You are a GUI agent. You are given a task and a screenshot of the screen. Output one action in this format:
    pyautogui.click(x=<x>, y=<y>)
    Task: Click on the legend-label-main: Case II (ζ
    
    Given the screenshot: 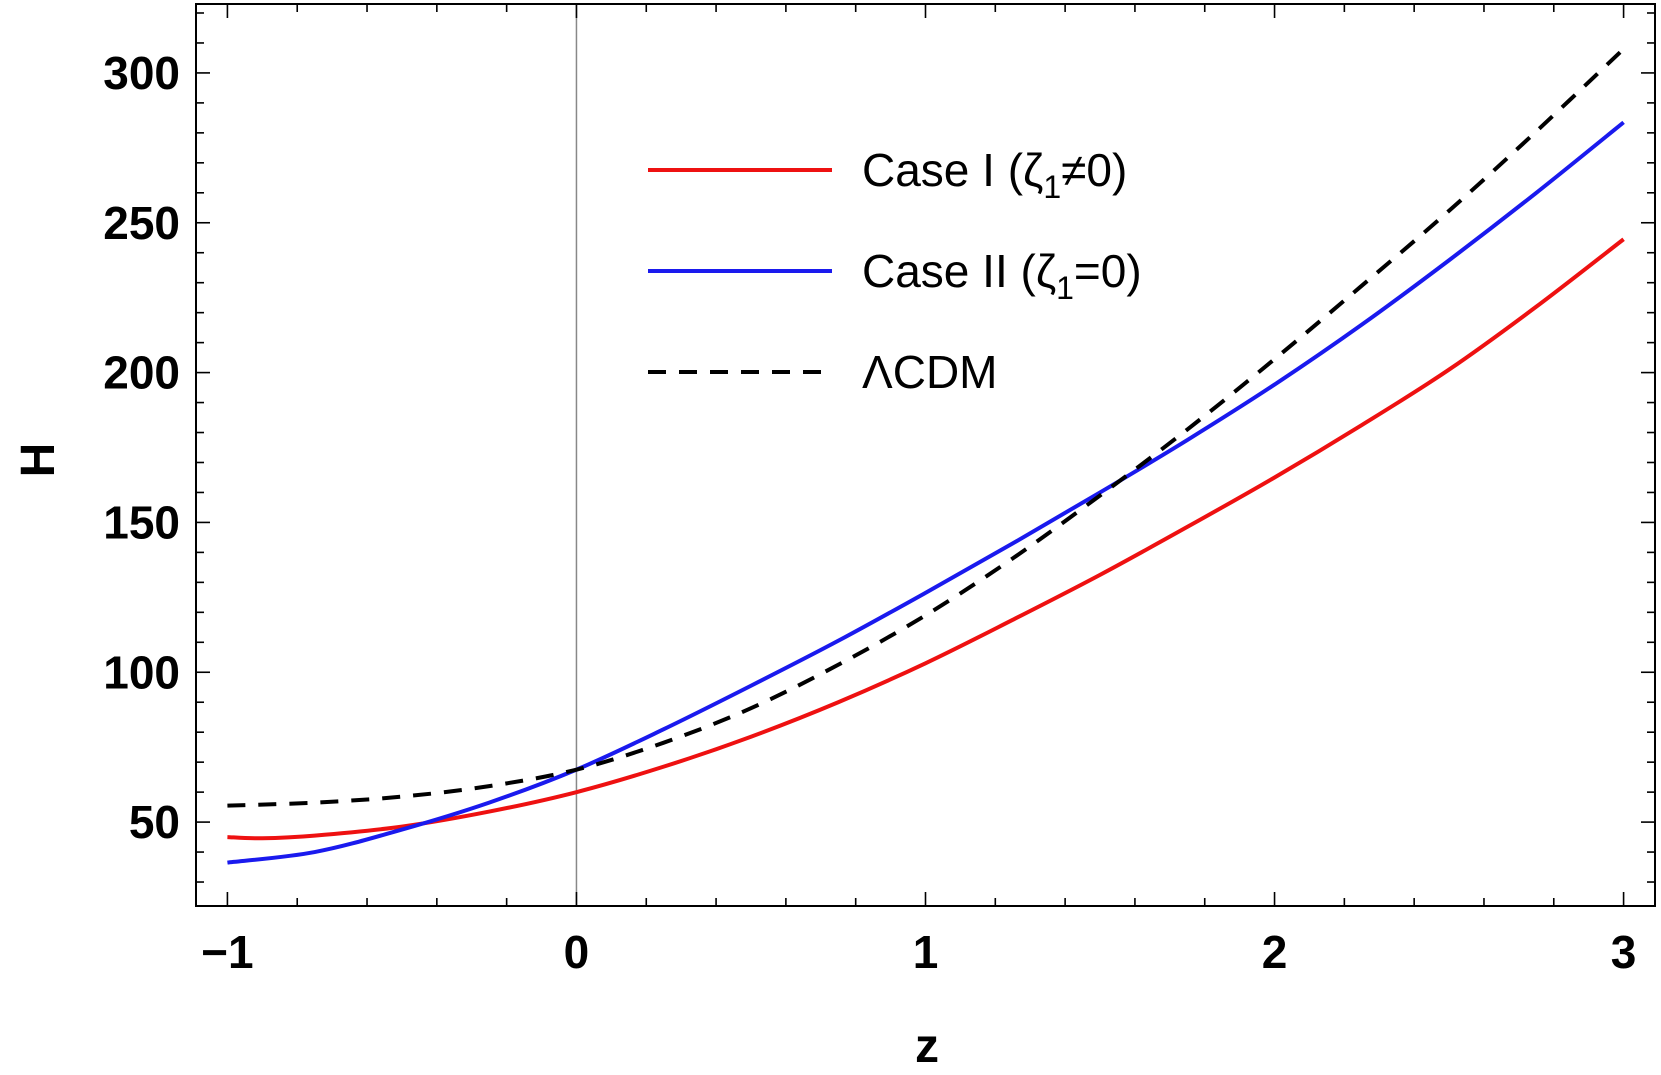 What is the action you would take?
    pyautogui.click(x=959, y=271)
    